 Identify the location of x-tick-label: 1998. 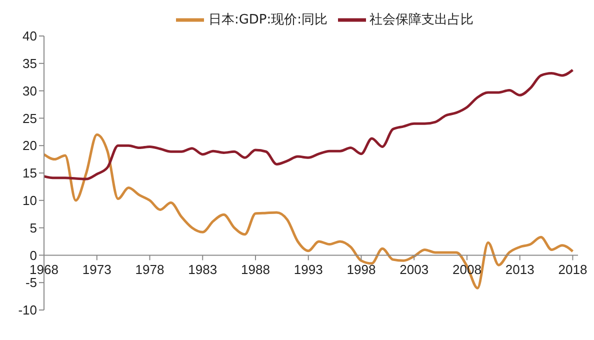
(361, 270).